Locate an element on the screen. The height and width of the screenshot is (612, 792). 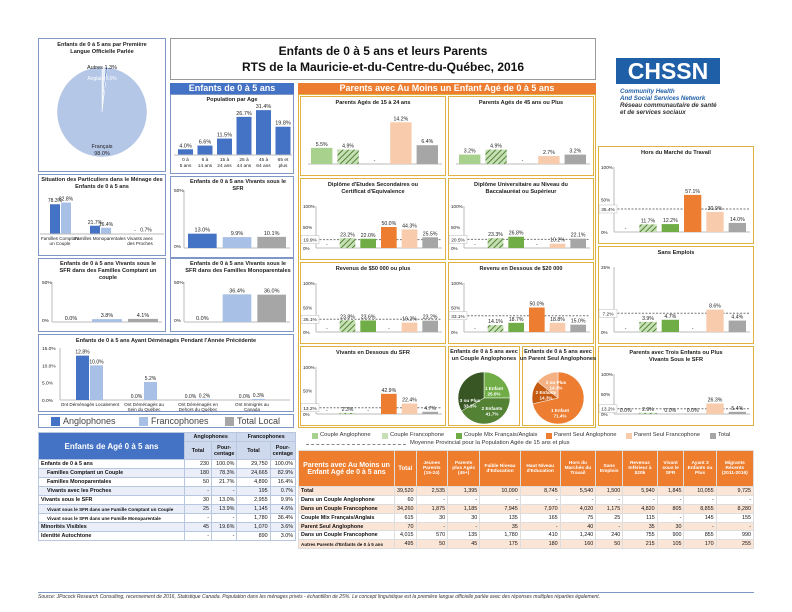
menage-bar is located at coordinates (95, 229).